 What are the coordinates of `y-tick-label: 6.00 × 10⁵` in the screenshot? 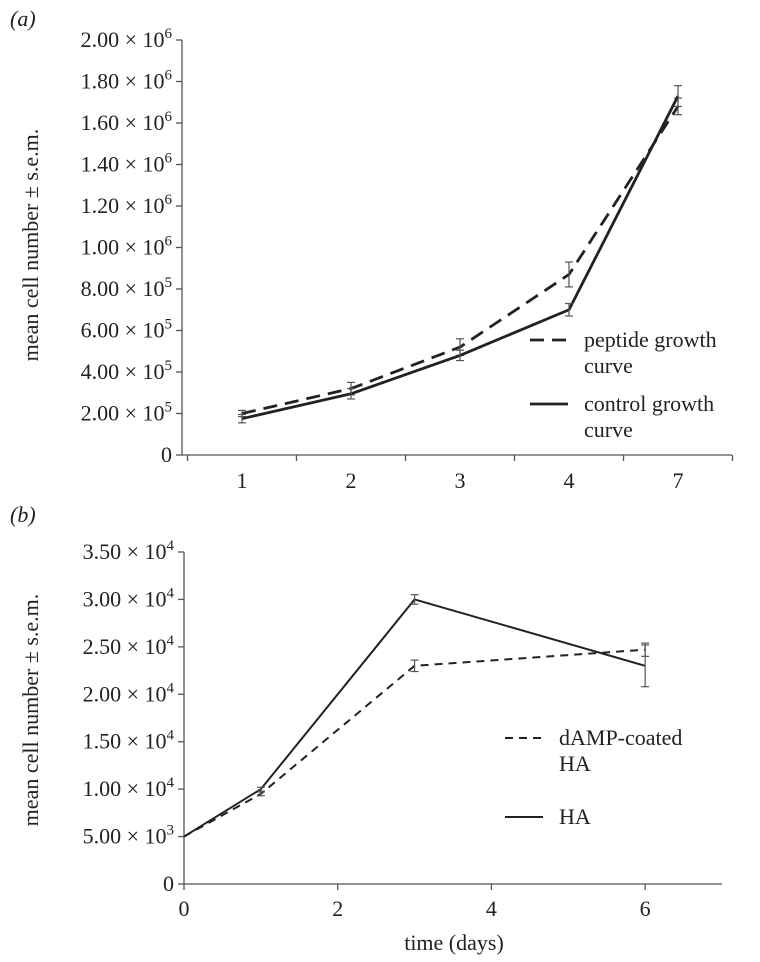 It's located at (126, 330).